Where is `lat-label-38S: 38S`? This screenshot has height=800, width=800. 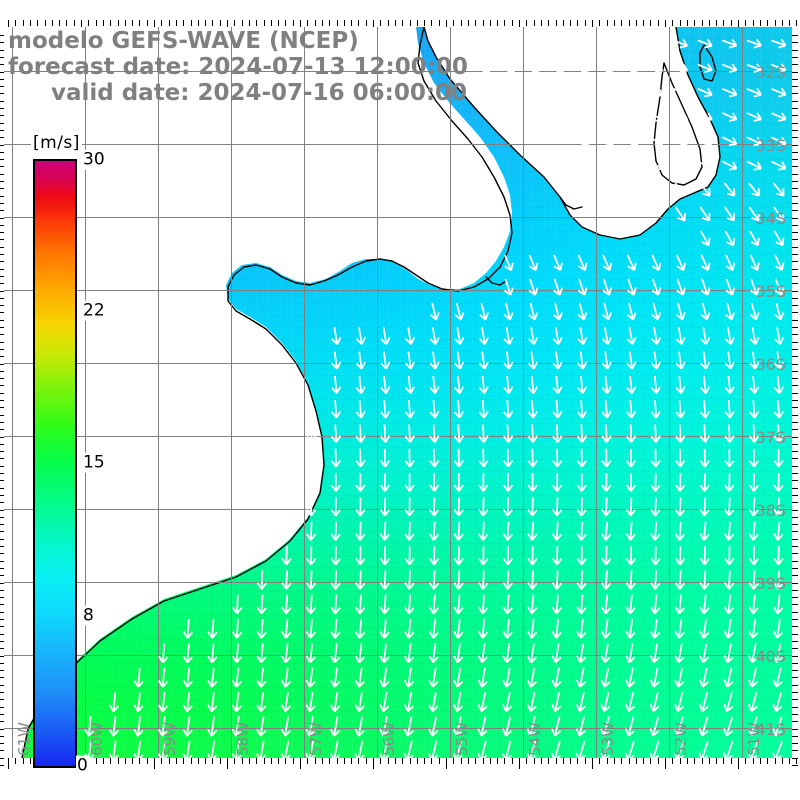 lat-label-38S: 38S is located at coordinates (770, 510).